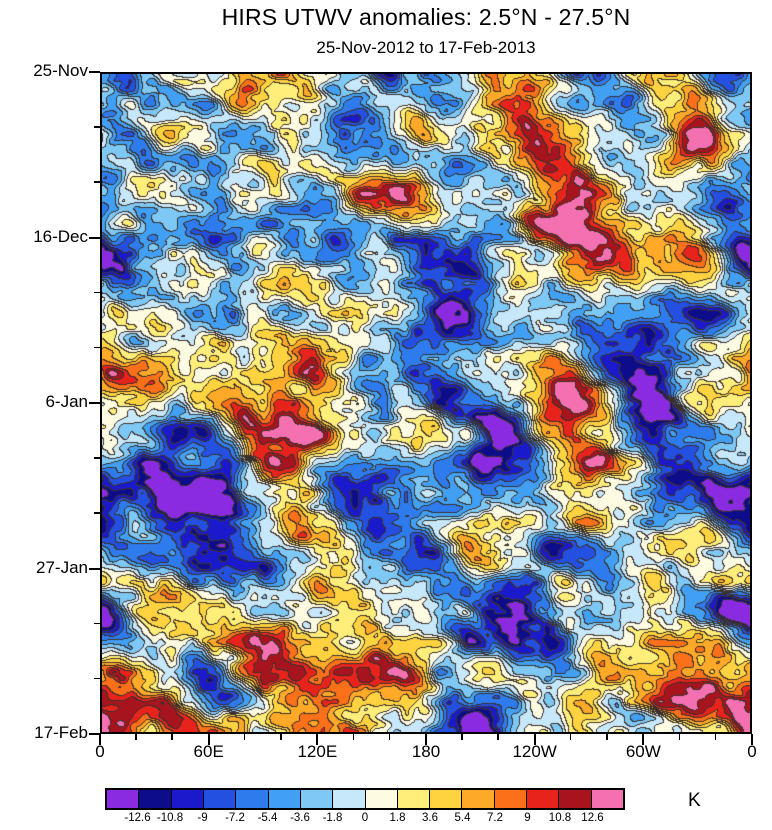  What do you see at coordinates (365, 818) in the screenshot?
I see `colorbar-tick-label: 0` at bounding box center [365, 818].